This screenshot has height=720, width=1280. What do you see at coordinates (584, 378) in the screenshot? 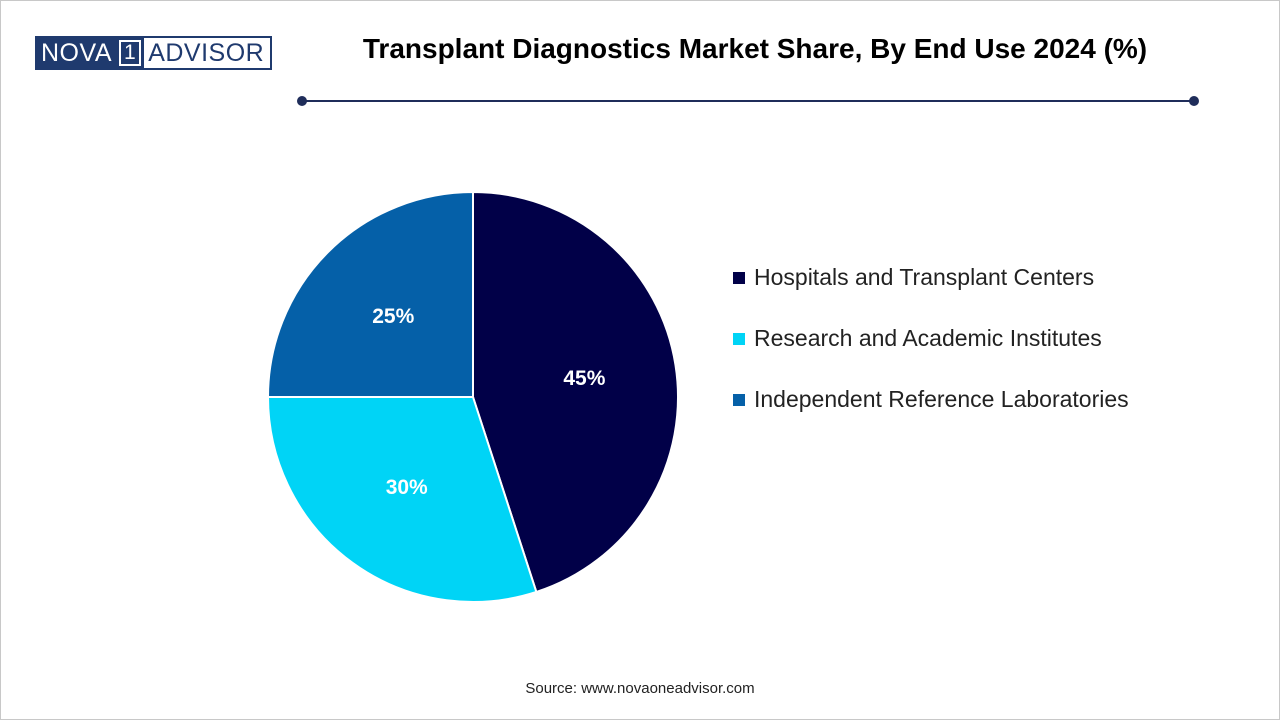
I see `data-label-hospitals: 45%` at bounding box center [584, 378].